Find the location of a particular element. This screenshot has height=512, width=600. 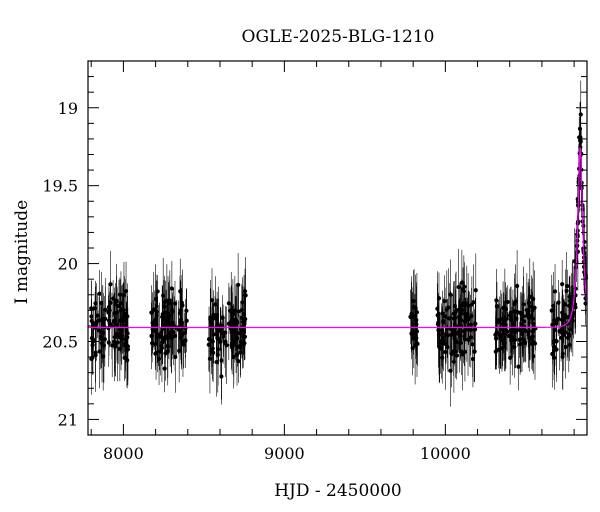

y-axis-label: I magnitude is located at coordinates (22, 252).